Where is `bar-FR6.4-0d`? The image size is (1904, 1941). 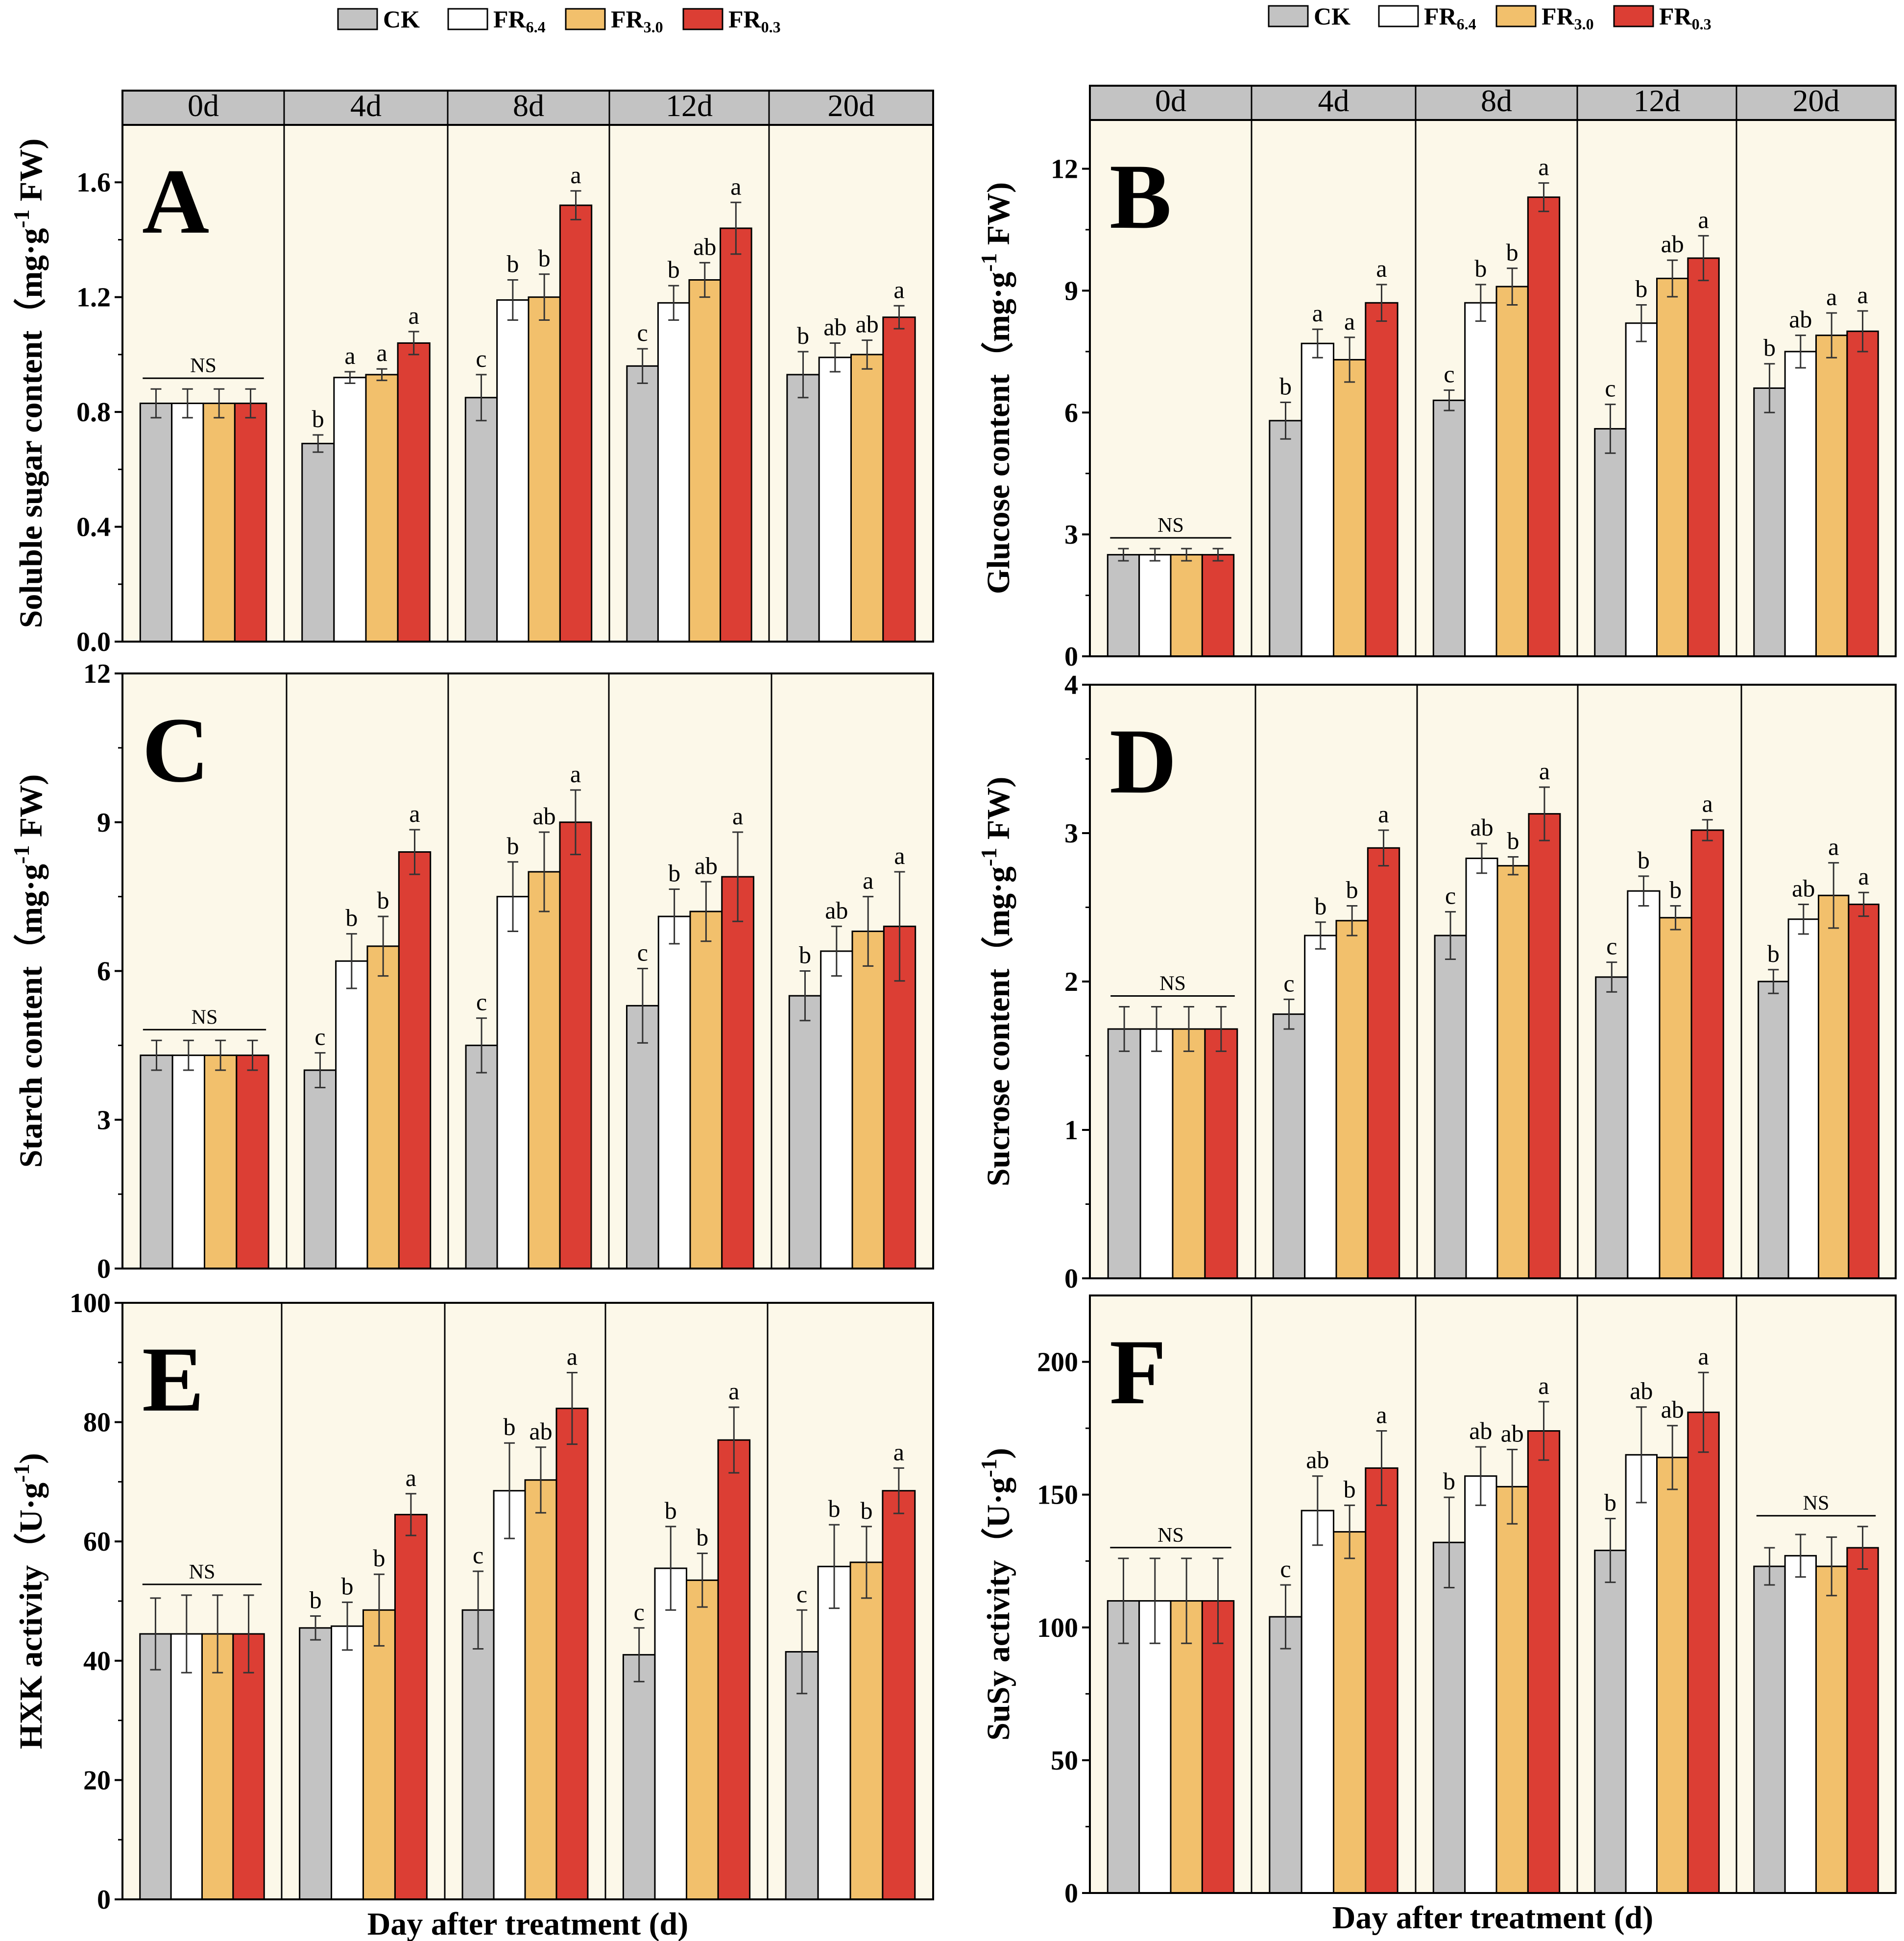 bar-FR6.4-0d is located at coordinates (186, 1766).